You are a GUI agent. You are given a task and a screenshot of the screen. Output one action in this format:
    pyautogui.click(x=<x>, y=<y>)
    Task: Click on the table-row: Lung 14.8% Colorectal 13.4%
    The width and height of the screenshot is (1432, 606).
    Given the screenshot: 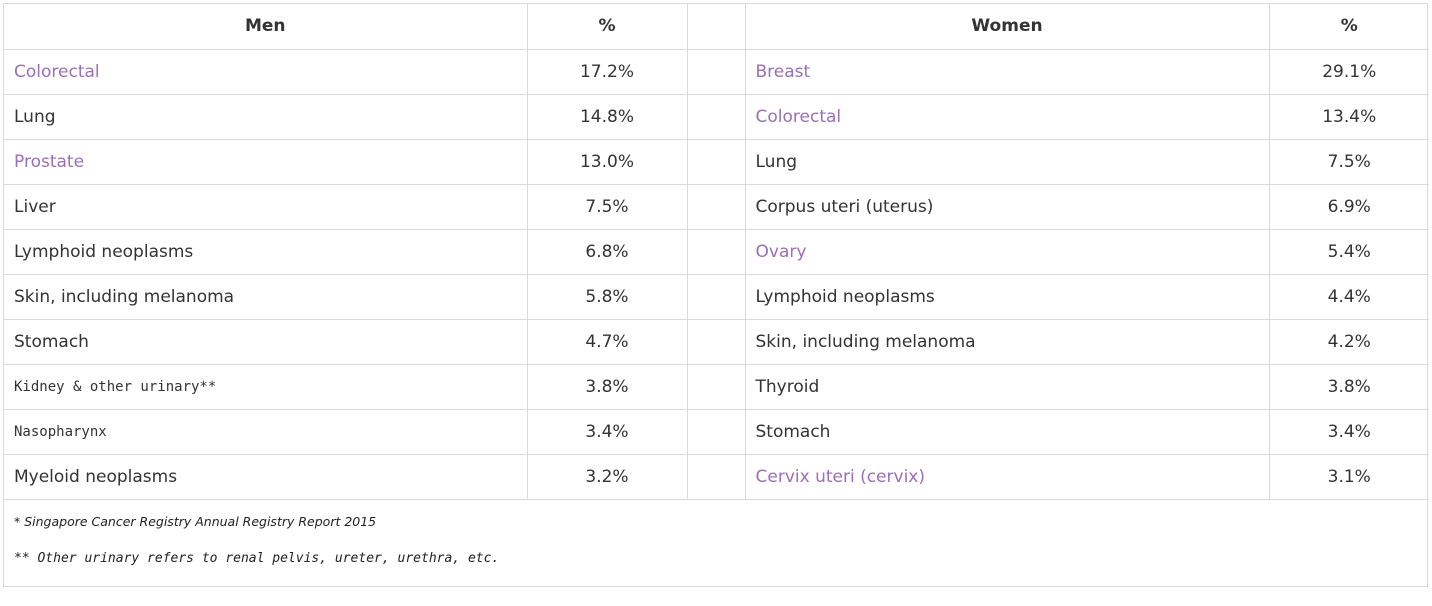 What is the action you would take?
    pyautogui.click(x=716, y=116)
    